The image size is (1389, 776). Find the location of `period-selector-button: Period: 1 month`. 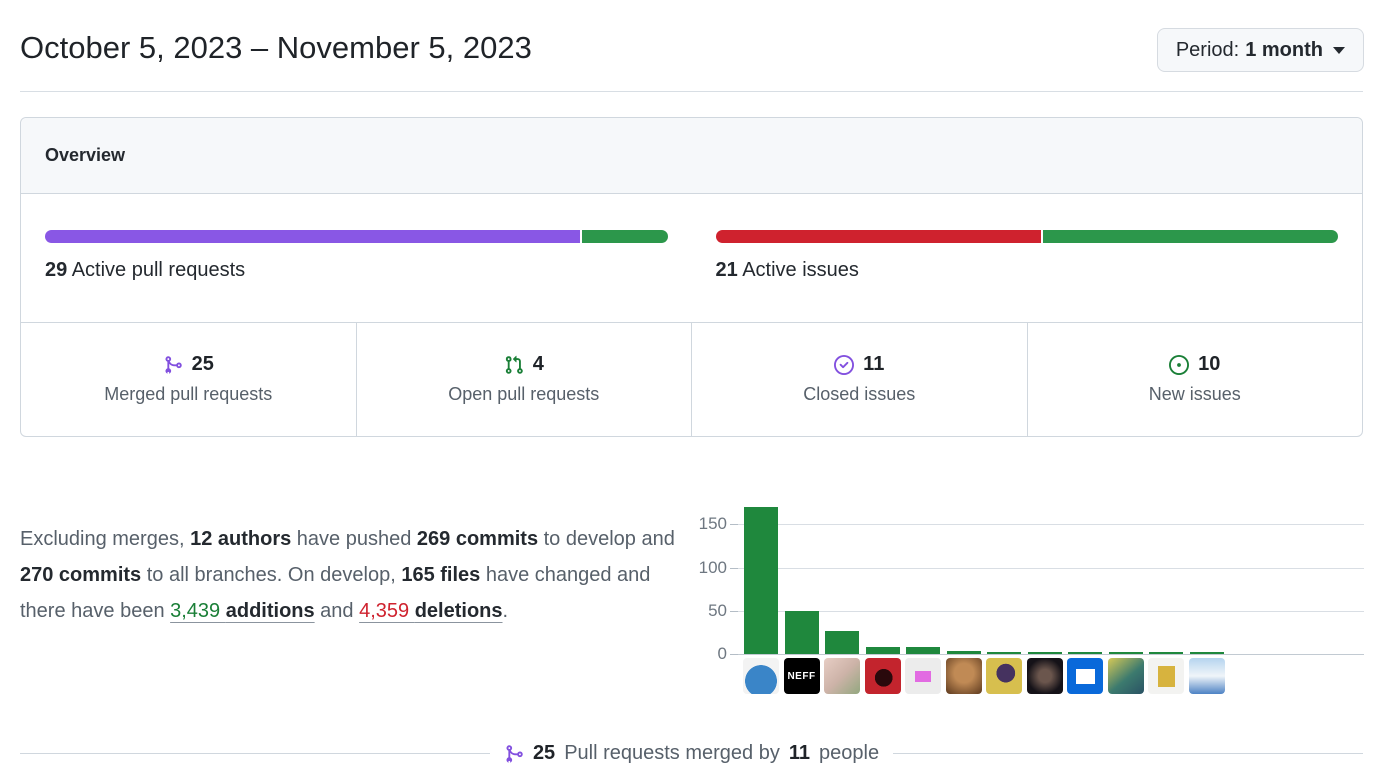

period-selector-button: Period: 1 month is located at coordinates (1260, 50).